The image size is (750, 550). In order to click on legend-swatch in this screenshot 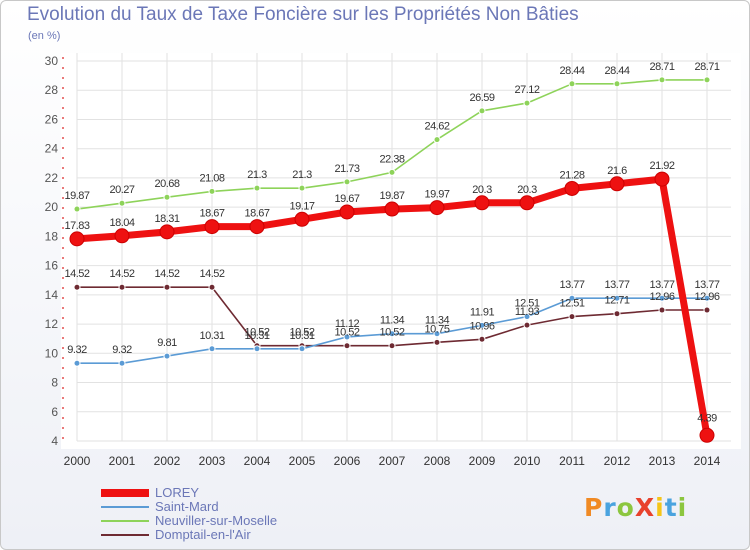, I will do `click(125, 493)`.